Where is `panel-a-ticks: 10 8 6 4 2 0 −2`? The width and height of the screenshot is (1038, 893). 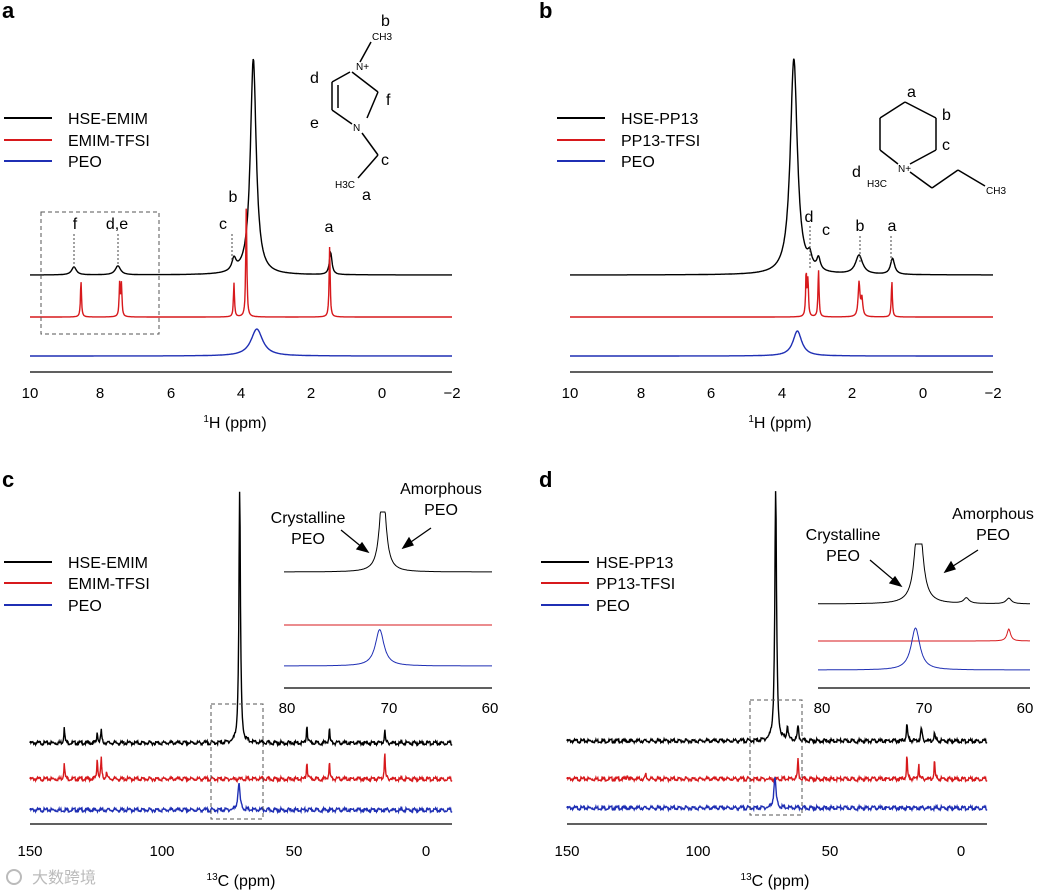
panel-a-ticks: 10 8 6 4 2 0 −2 is located at coordinates (241, 393).